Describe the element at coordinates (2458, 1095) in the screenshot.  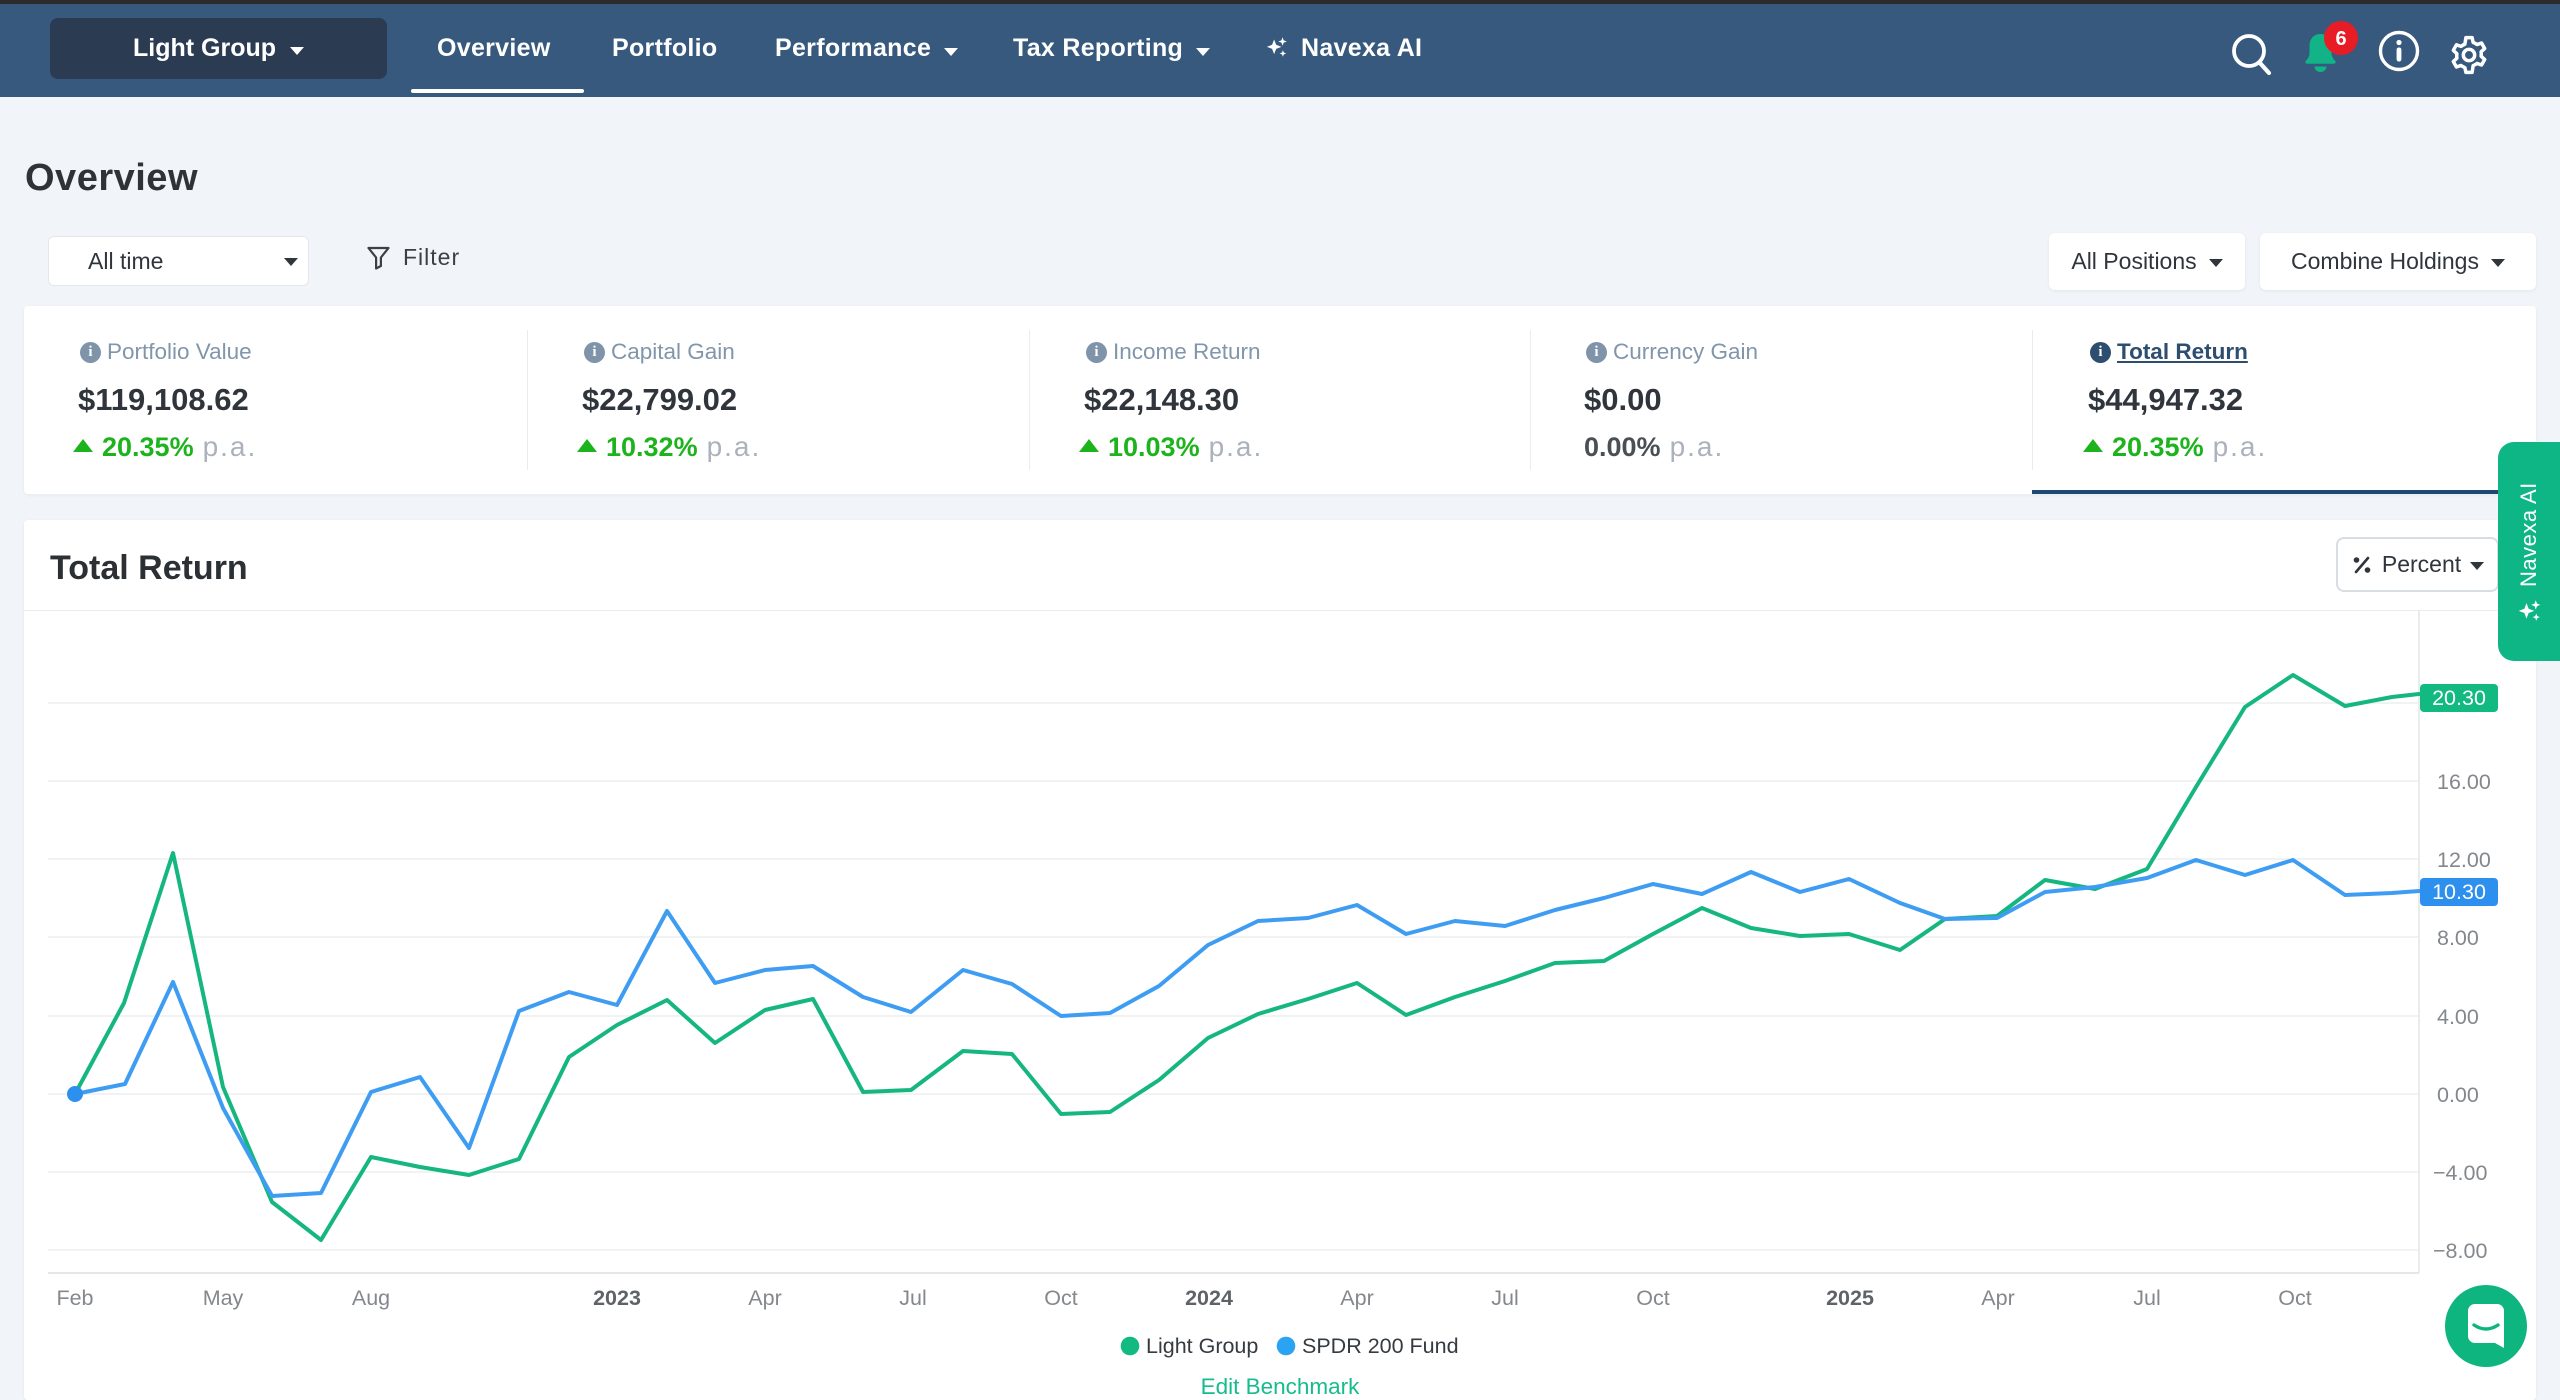
I see `svg-text: 0.00` at that location.